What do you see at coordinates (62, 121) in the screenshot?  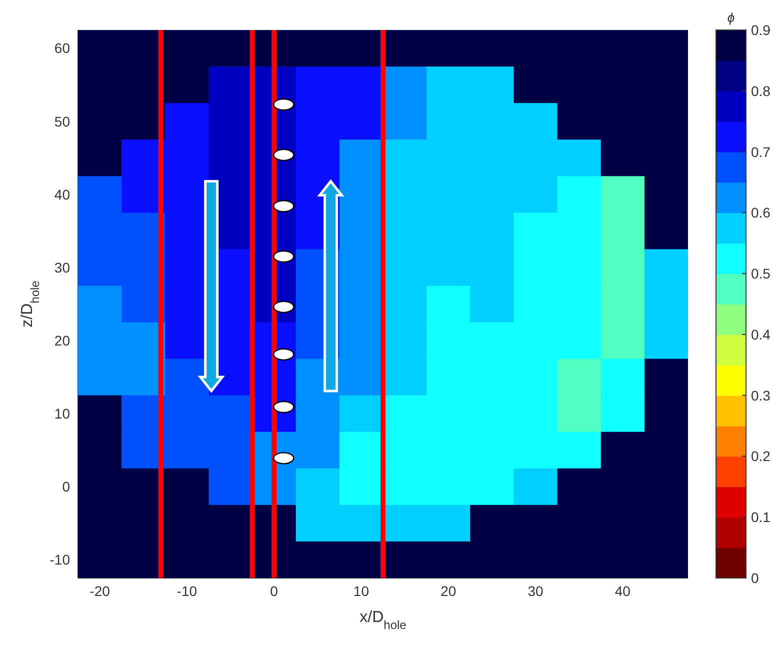 I see `y-tick-label: 50` at bounding box center [62, 121].